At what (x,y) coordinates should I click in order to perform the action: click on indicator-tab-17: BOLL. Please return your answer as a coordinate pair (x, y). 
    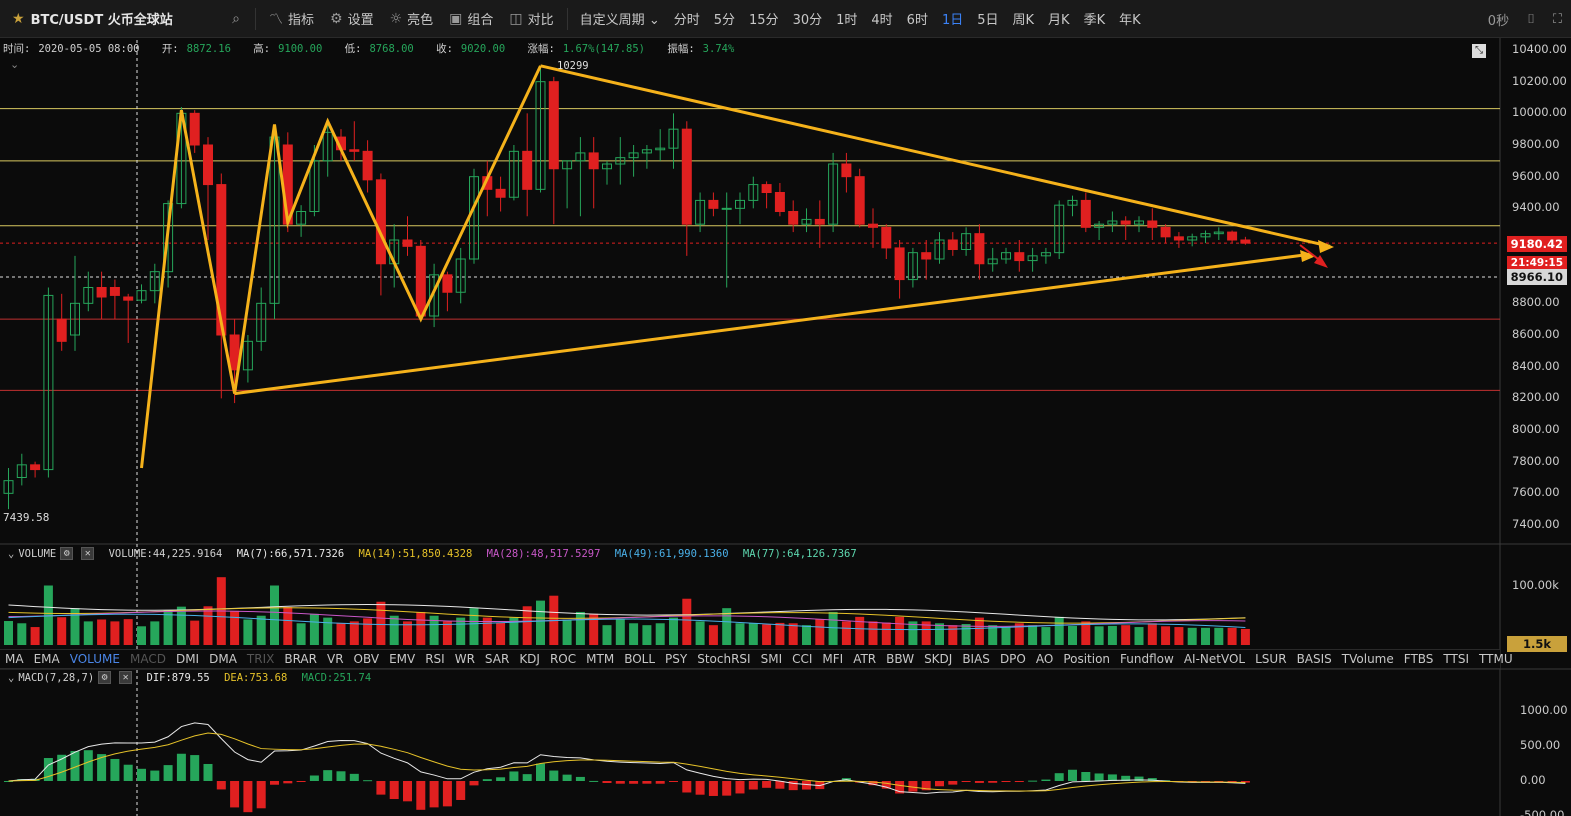
    Looking at the image, I should click on (640, 659).